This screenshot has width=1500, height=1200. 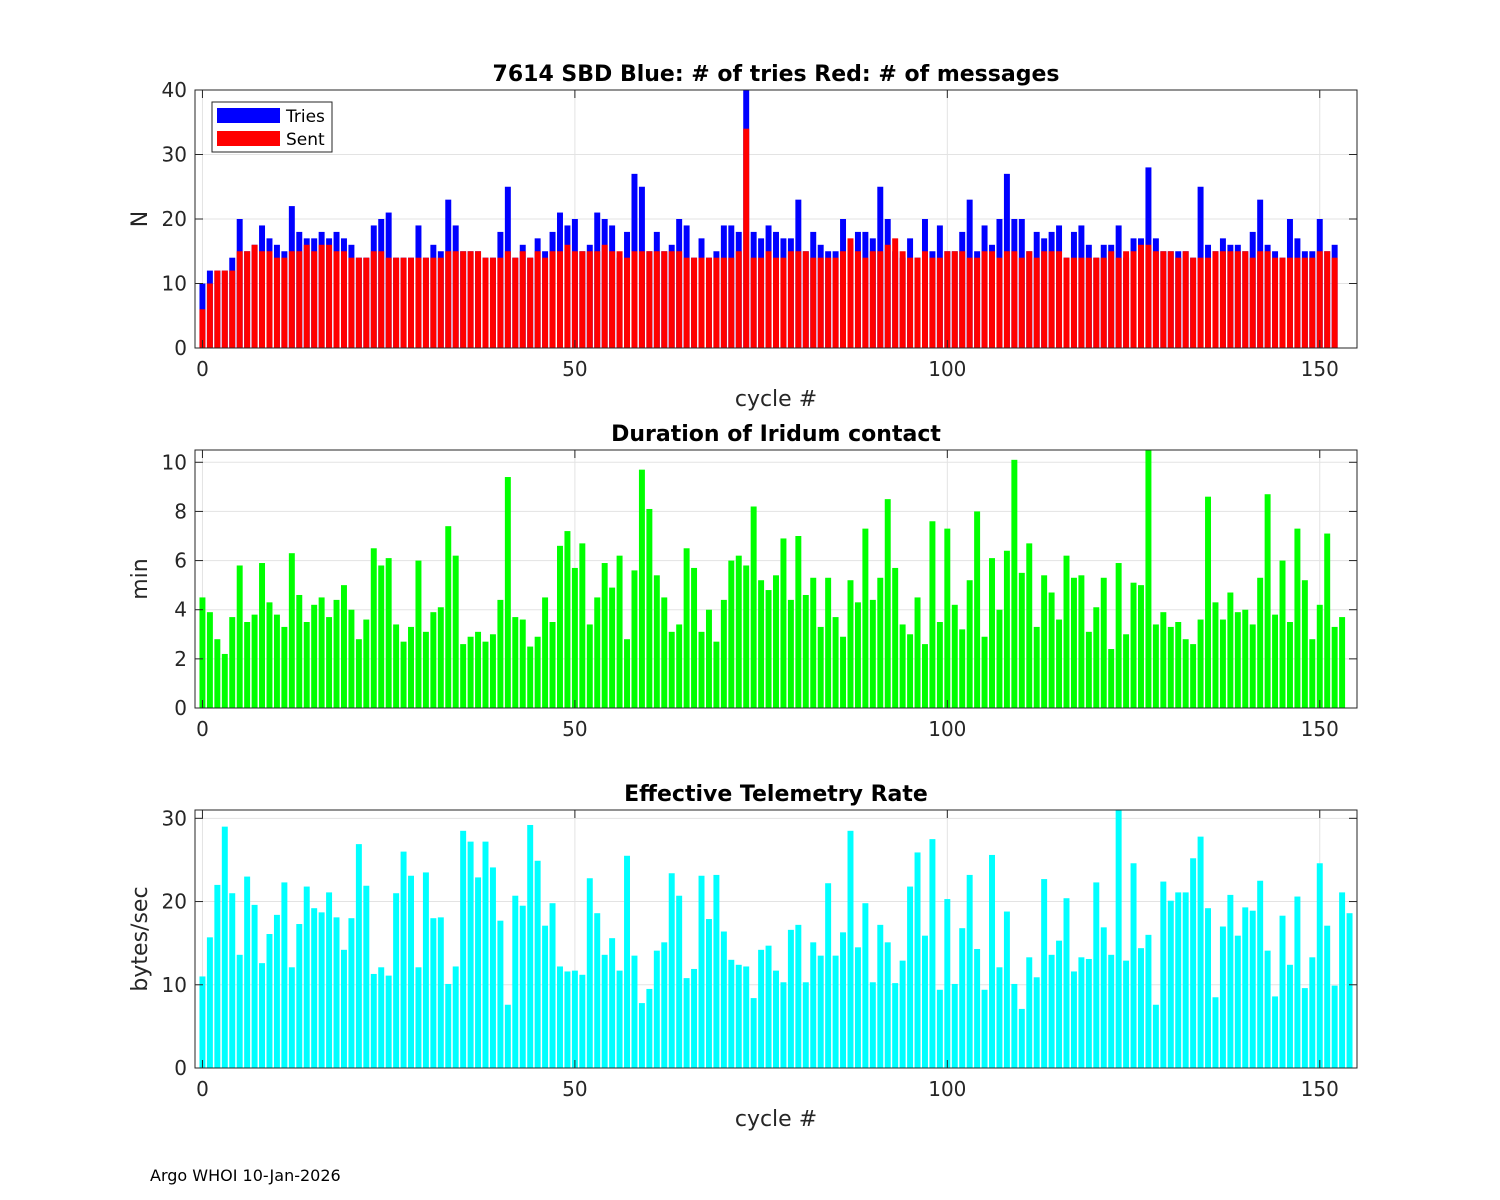 I want to click on y-tick-label: 10, so click(x=174, y=985).